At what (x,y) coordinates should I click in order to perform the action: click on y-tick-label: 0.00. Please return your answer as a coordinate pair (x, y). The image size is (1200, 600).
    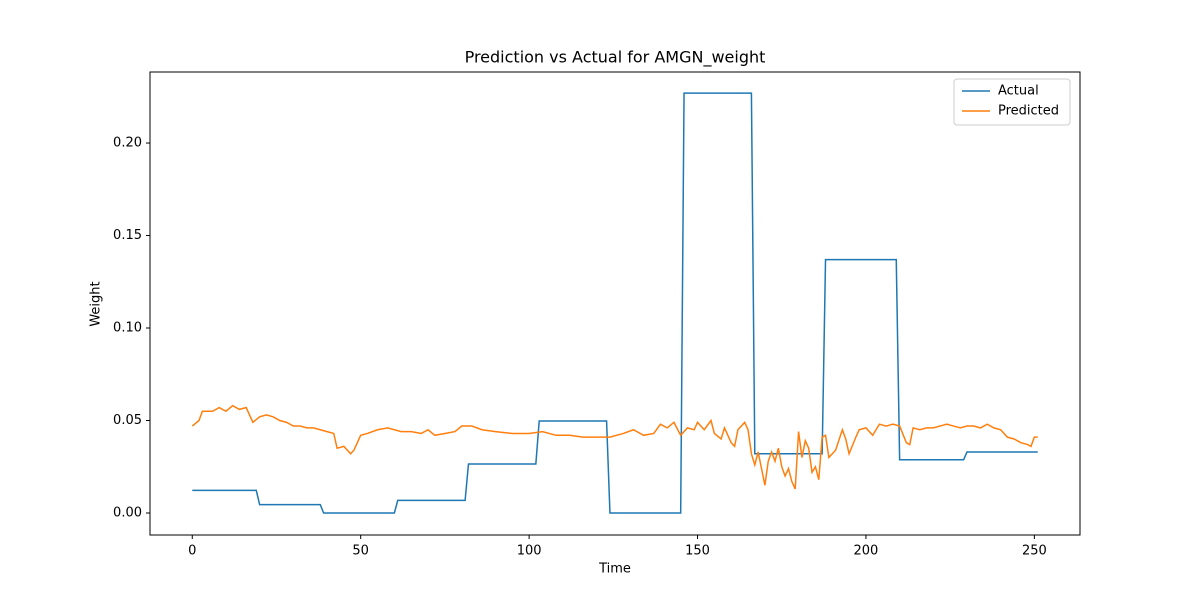
    Looking at the image, I should click on (127, 512).